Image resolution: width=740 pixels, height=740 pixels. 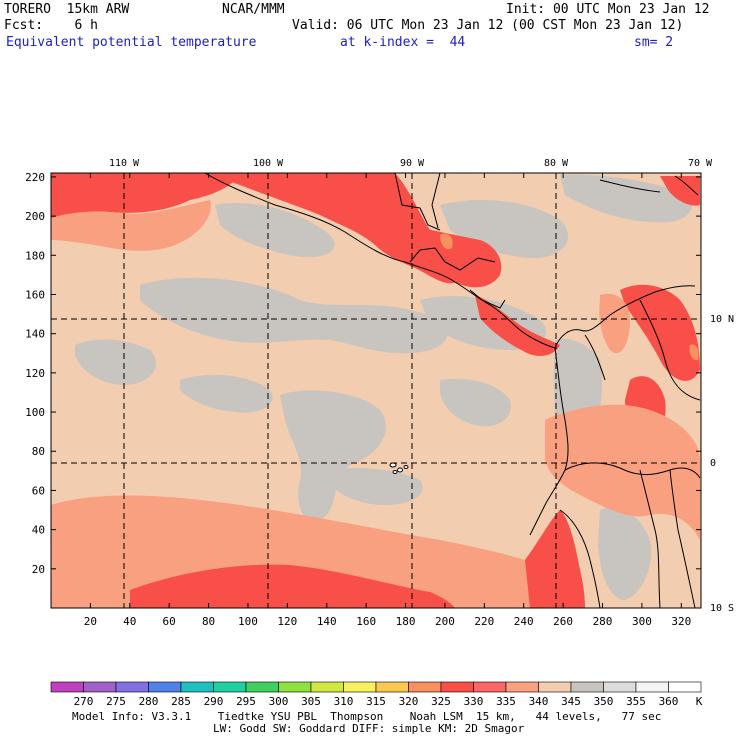 What do you see at coordinates (713, 463) in the screenshot?
I see `lat-label-0: 0` at bounding box center [713, 463].